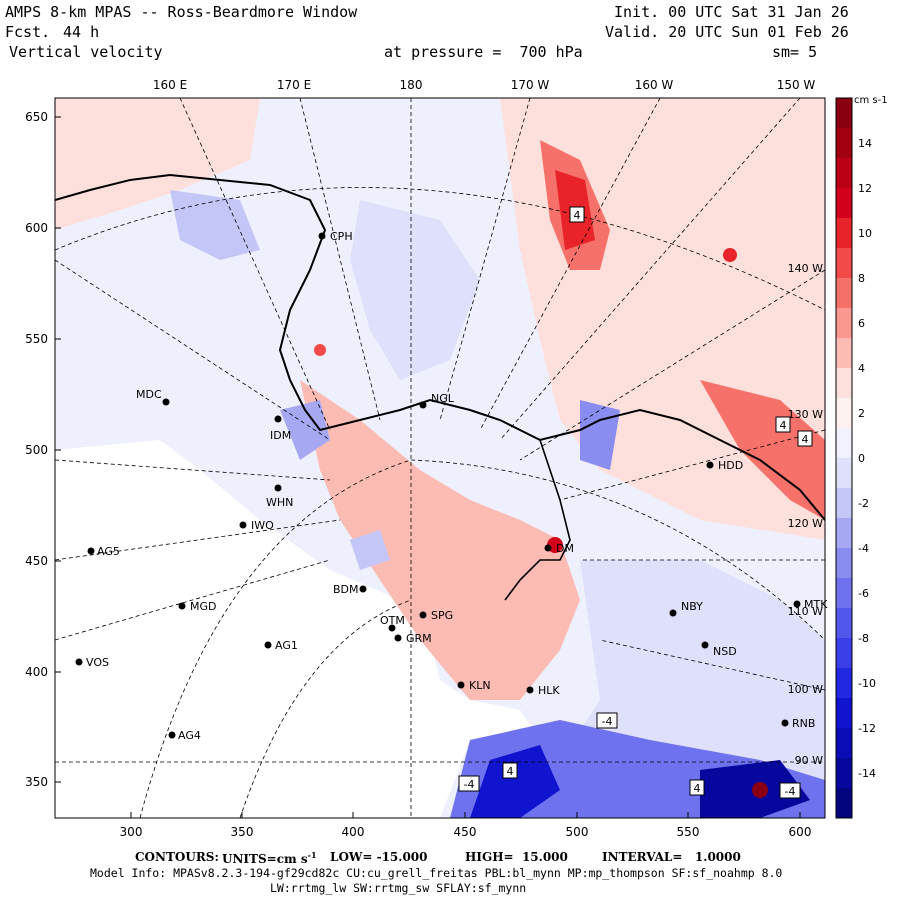 Image resolution: width=900 pixels, height=900 pixels. I want to click on svg-text: WHN, so click(279, 502).